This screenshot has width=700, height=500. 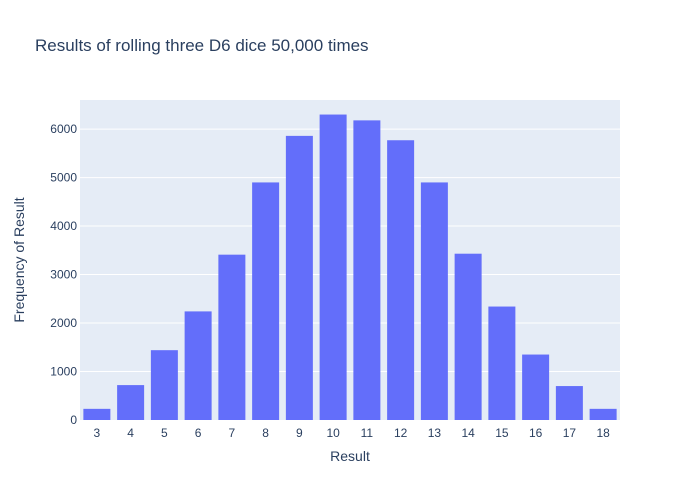 What do you see at coordinates (352, 433) in the screenshot?
I see `x-tick-labels: 3 4 5 6 7 8 9 10 11 12 13 14 15 16 17 18` at bounding box center [352, 433].